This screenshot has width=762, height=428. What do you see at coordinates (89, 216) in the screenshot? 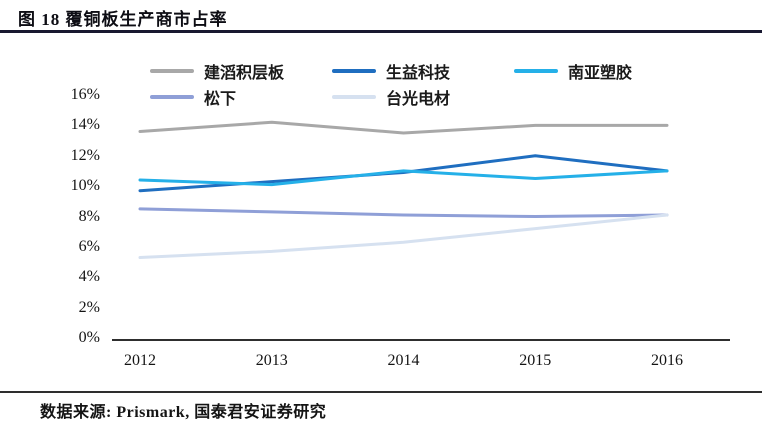
I see `y-axis-tick-label: 8%` at bounding box center [89, 216].